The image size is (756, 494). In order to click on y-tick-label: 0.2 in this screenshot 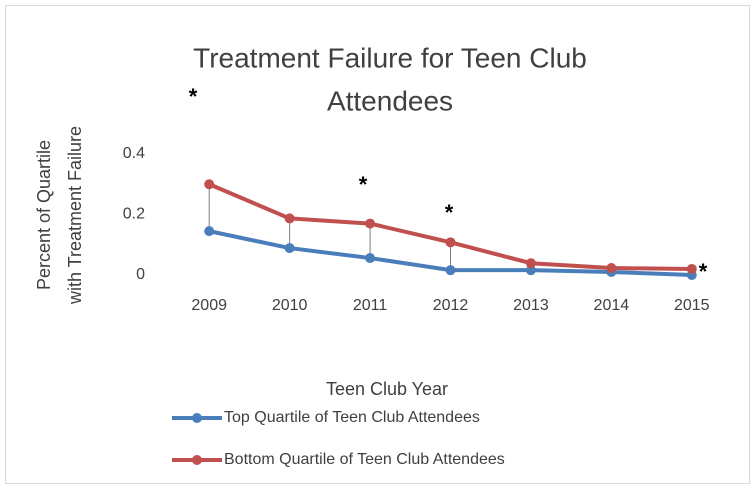, I will do `click(134, 214)`.